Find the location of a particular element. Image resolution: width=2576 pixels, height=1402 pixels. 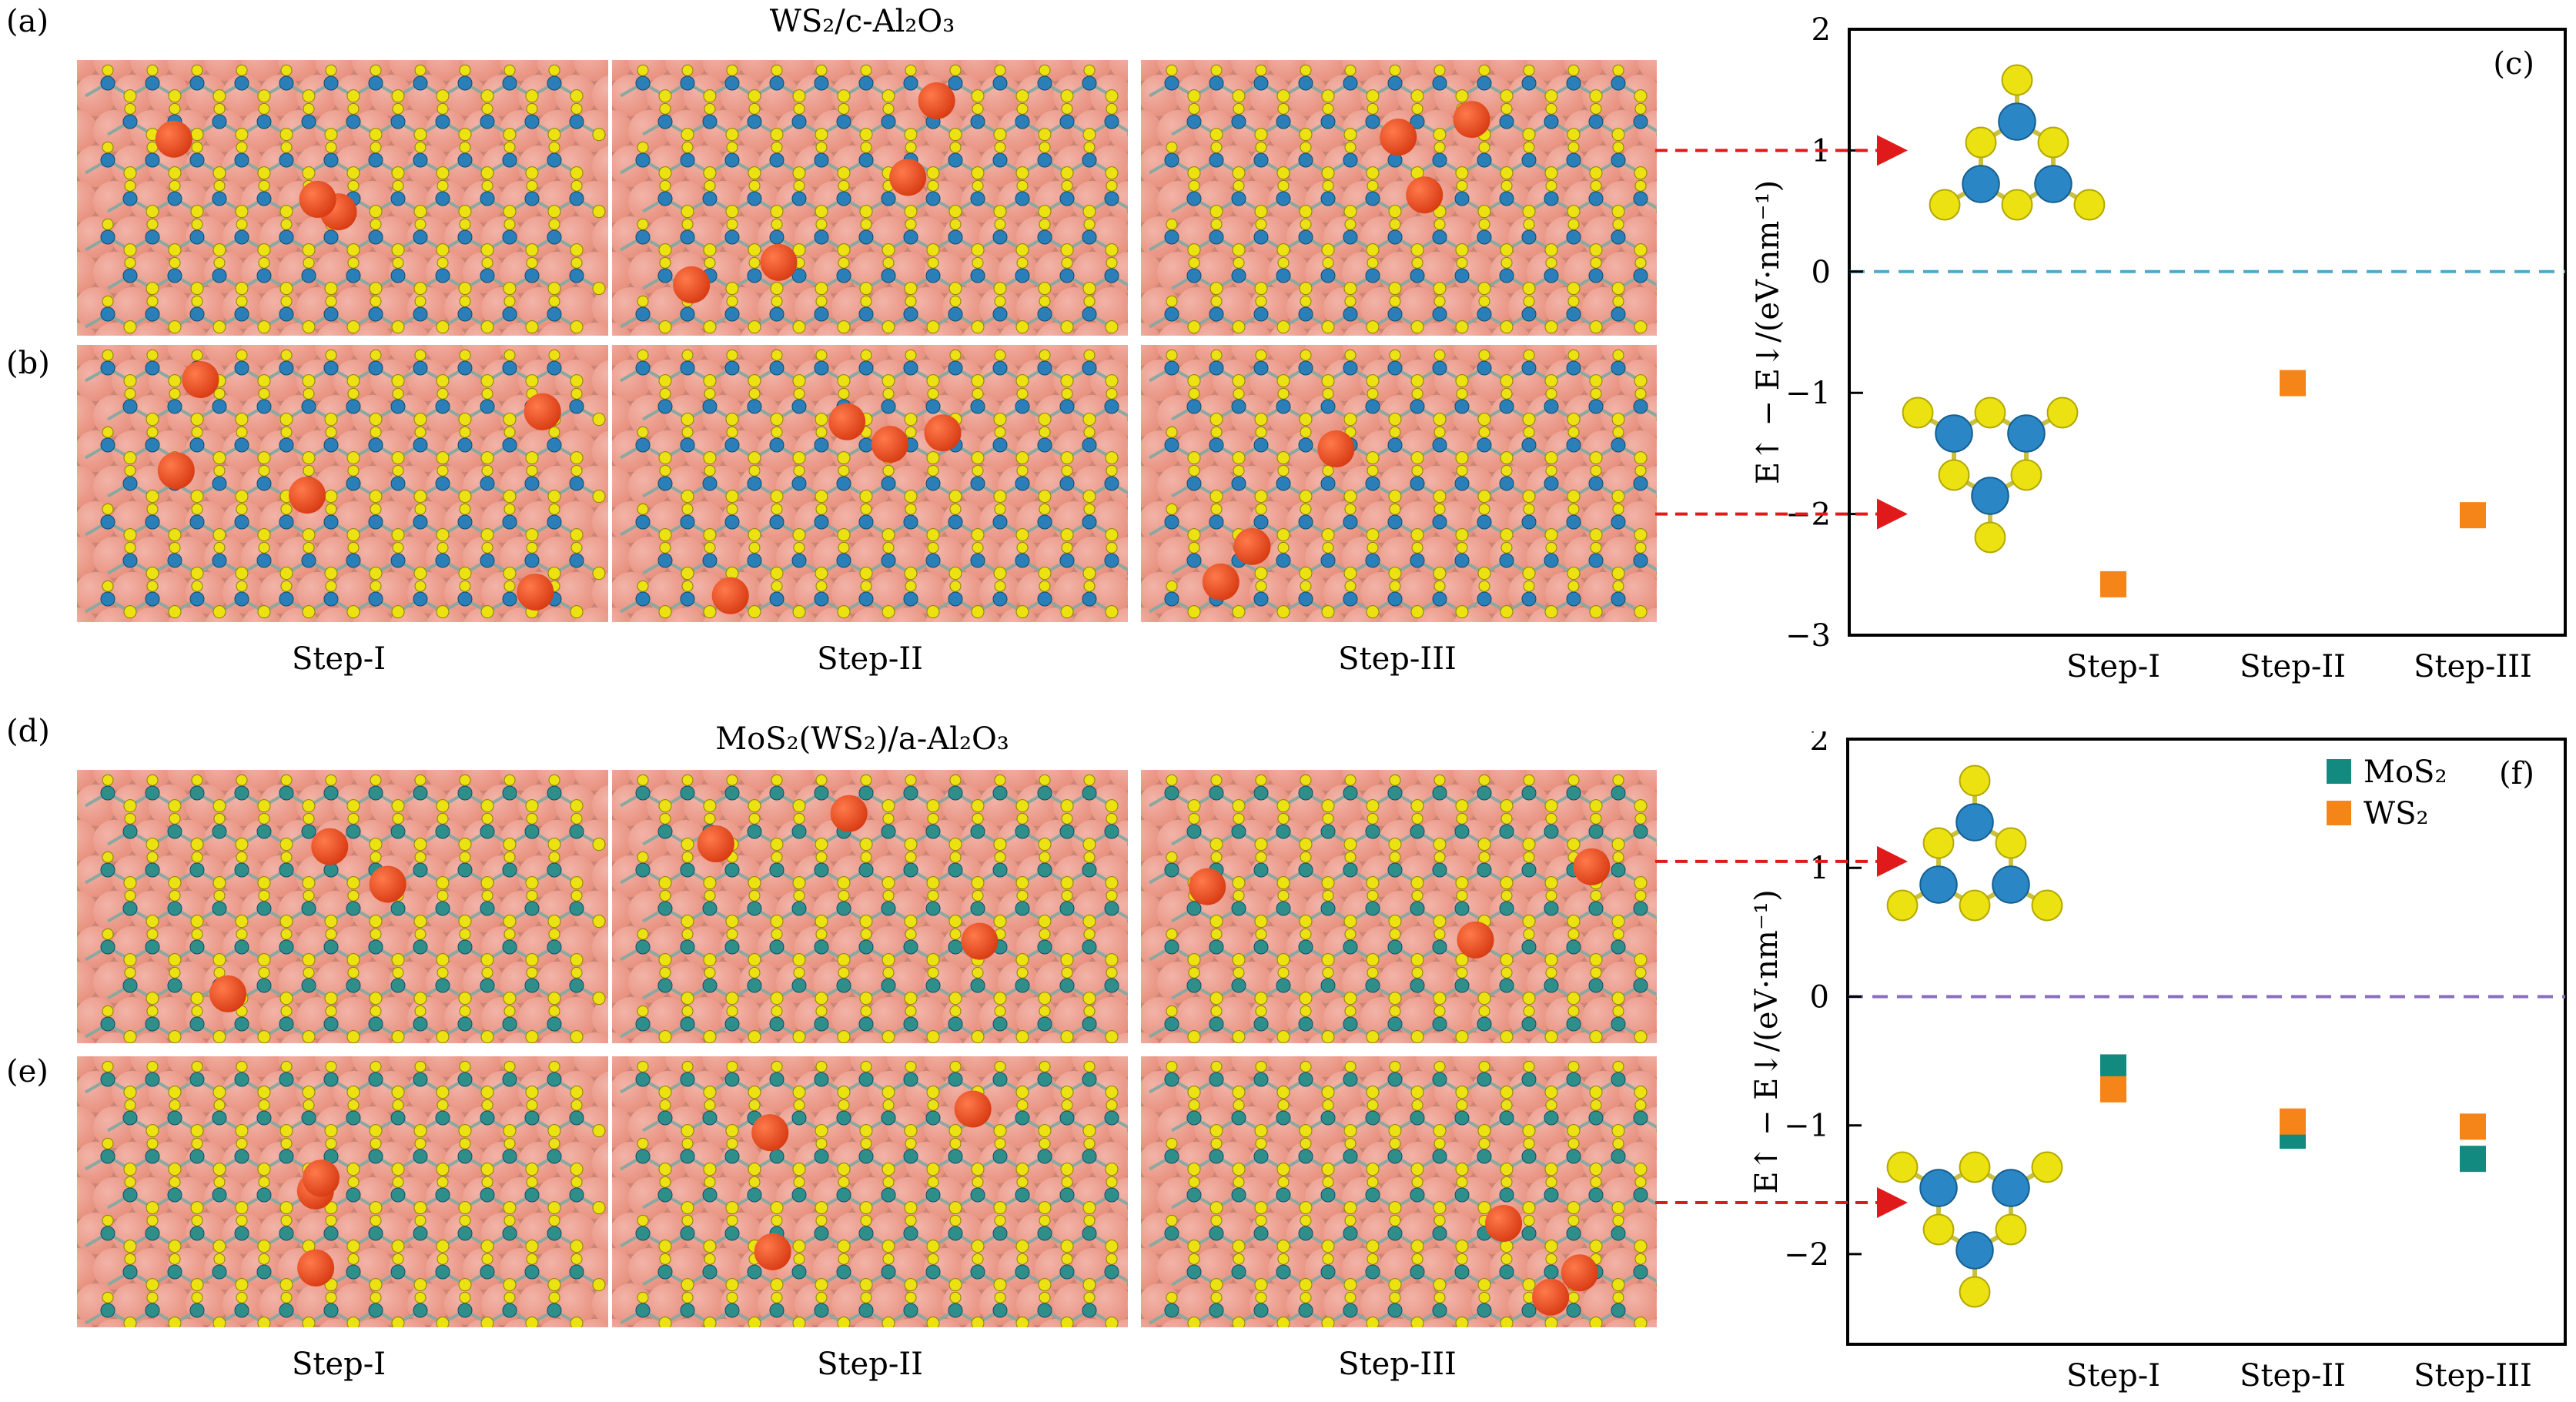

y-tick-label: −2 is located at coordinates (1807, 1255).